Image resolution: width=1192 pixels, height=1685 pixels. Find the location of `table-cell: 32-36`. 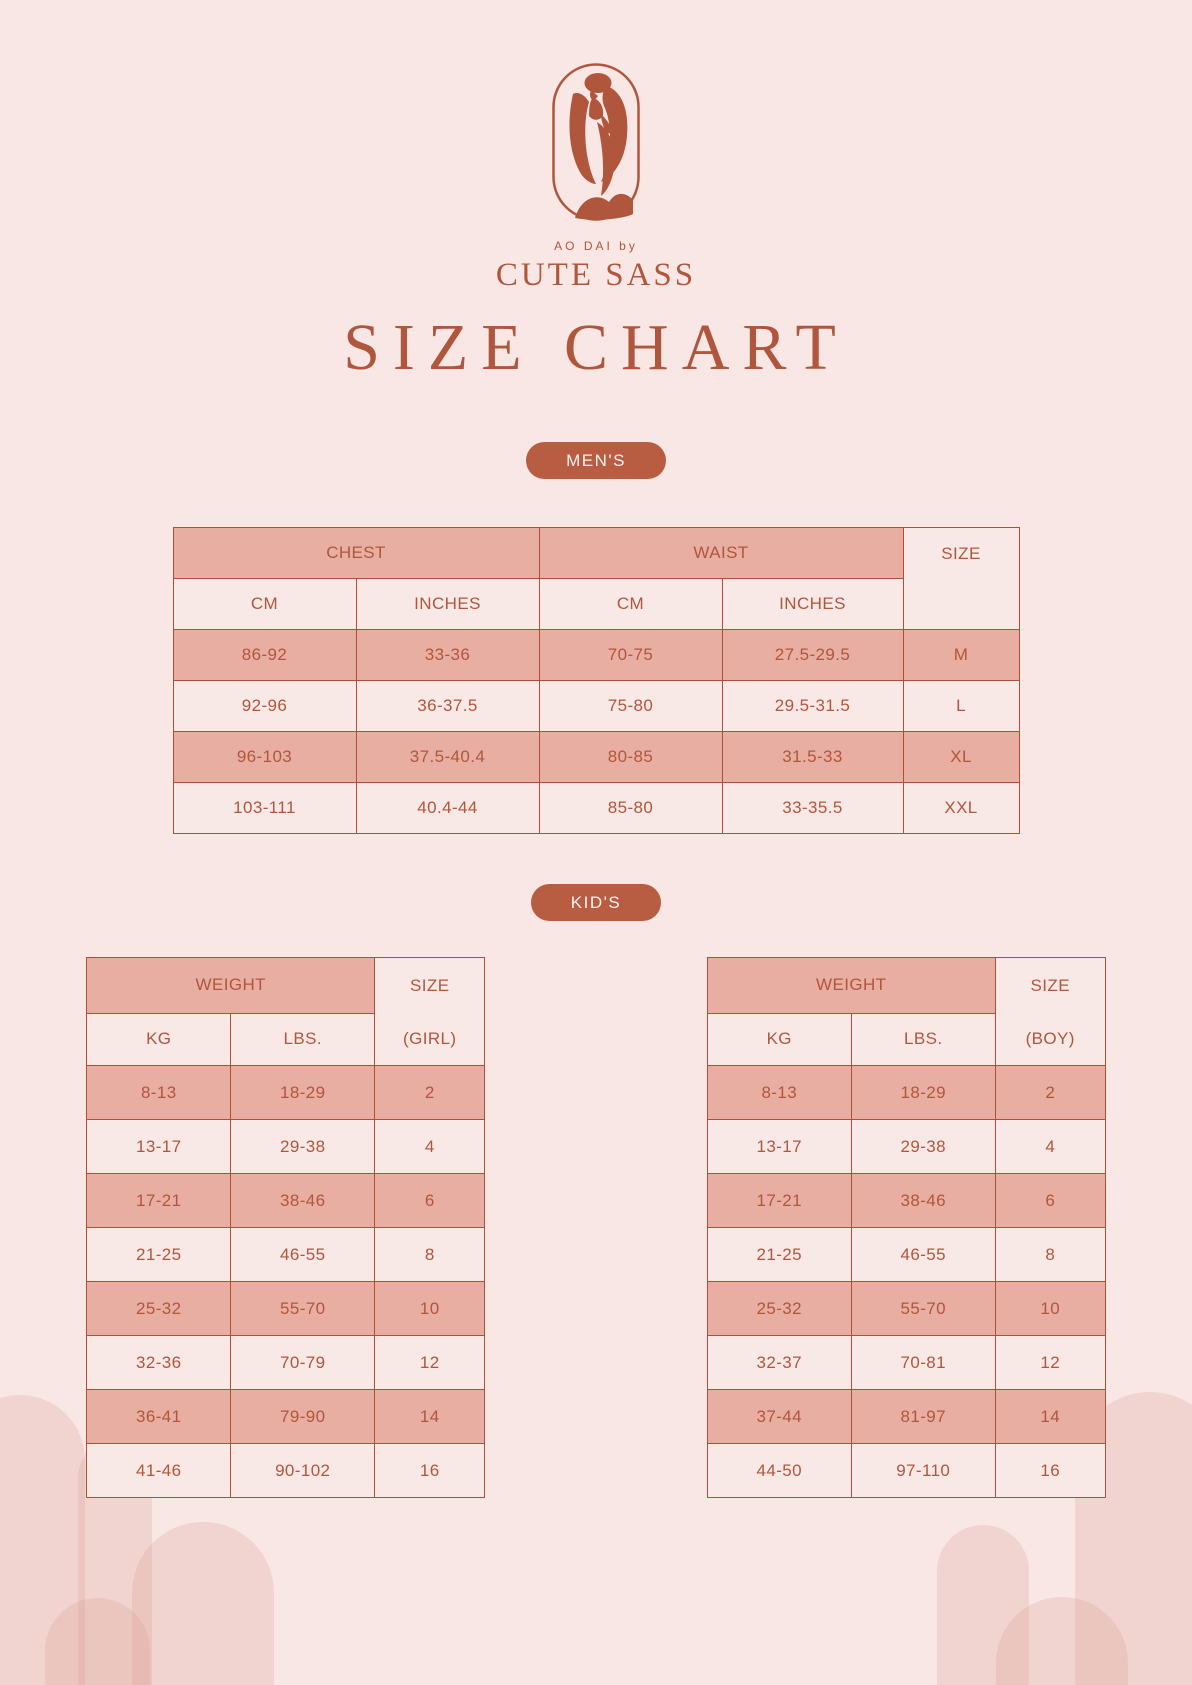

table-cell: 32-36 is located at coordinates (159, 1362).